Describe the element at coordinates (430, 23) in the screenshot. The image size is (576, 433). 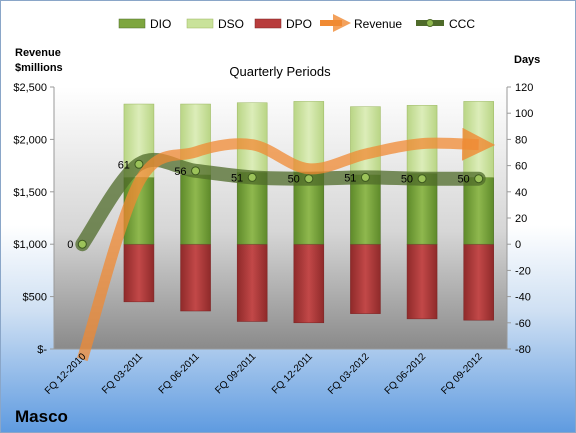
I see `legend-swatch-ccc-marker` at that location.